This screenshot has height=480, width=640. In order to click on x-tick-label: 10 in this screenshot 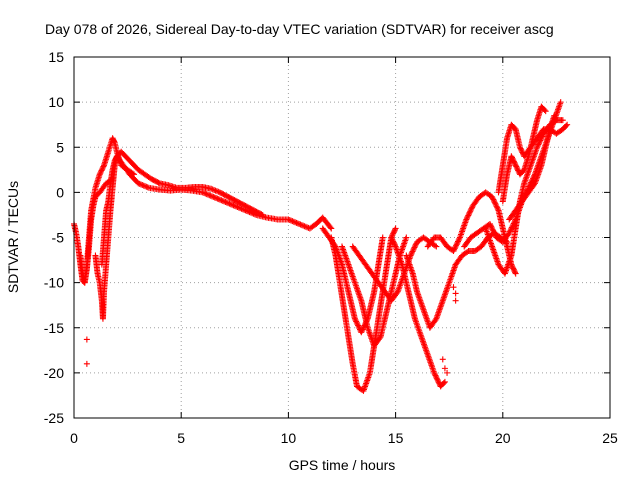, I will do `click(289, 438)`.